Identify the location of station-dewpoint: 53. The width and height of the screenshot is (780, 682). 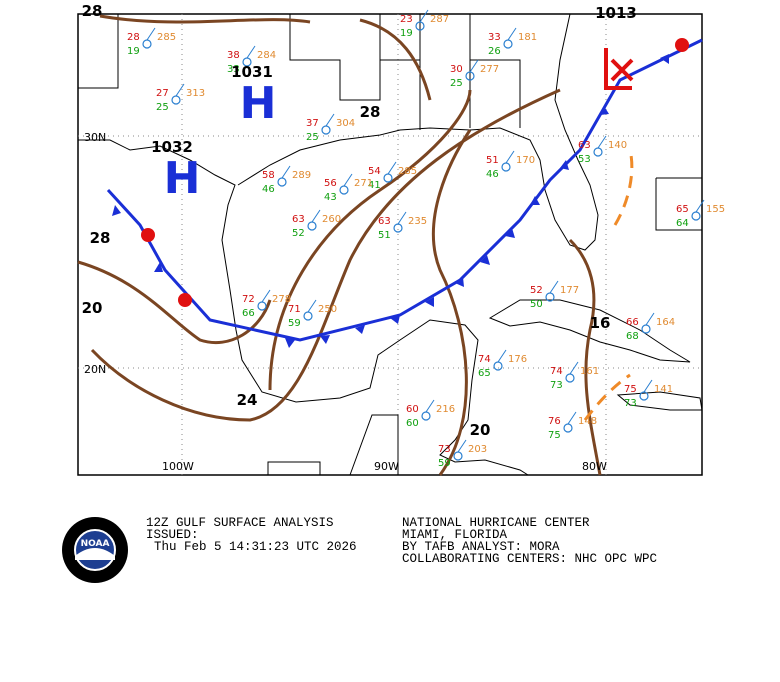
(584, 159).